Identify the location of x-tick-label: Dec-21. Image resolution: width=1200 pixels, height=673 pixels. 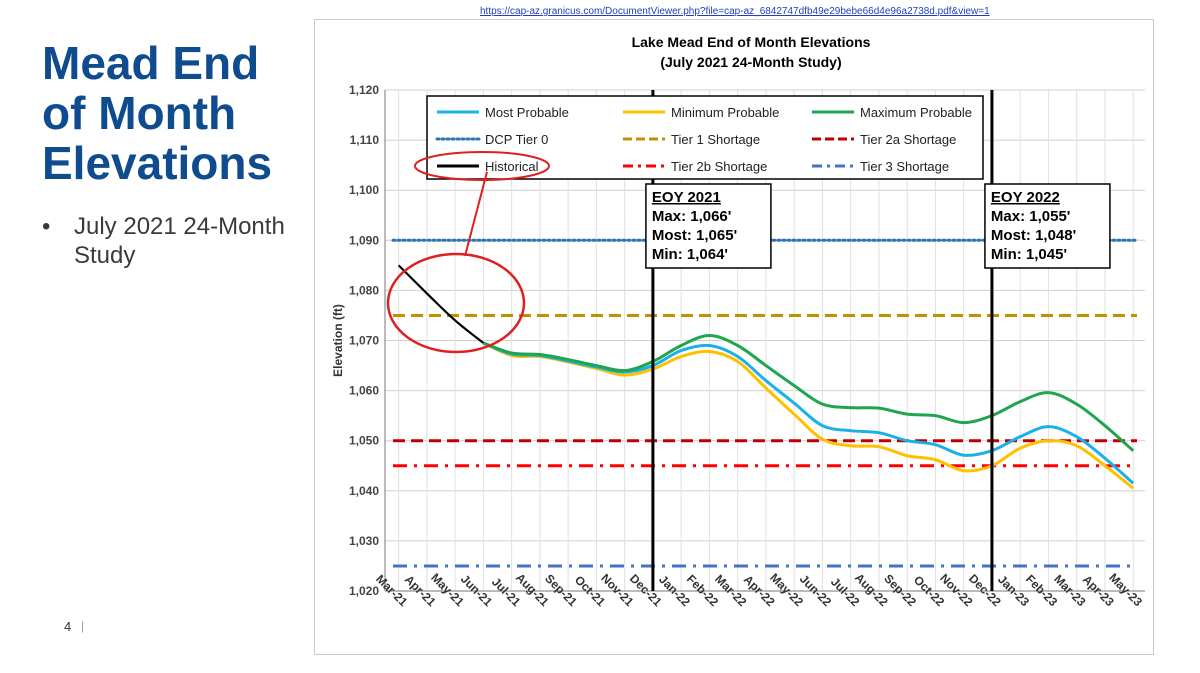
(646, 590).